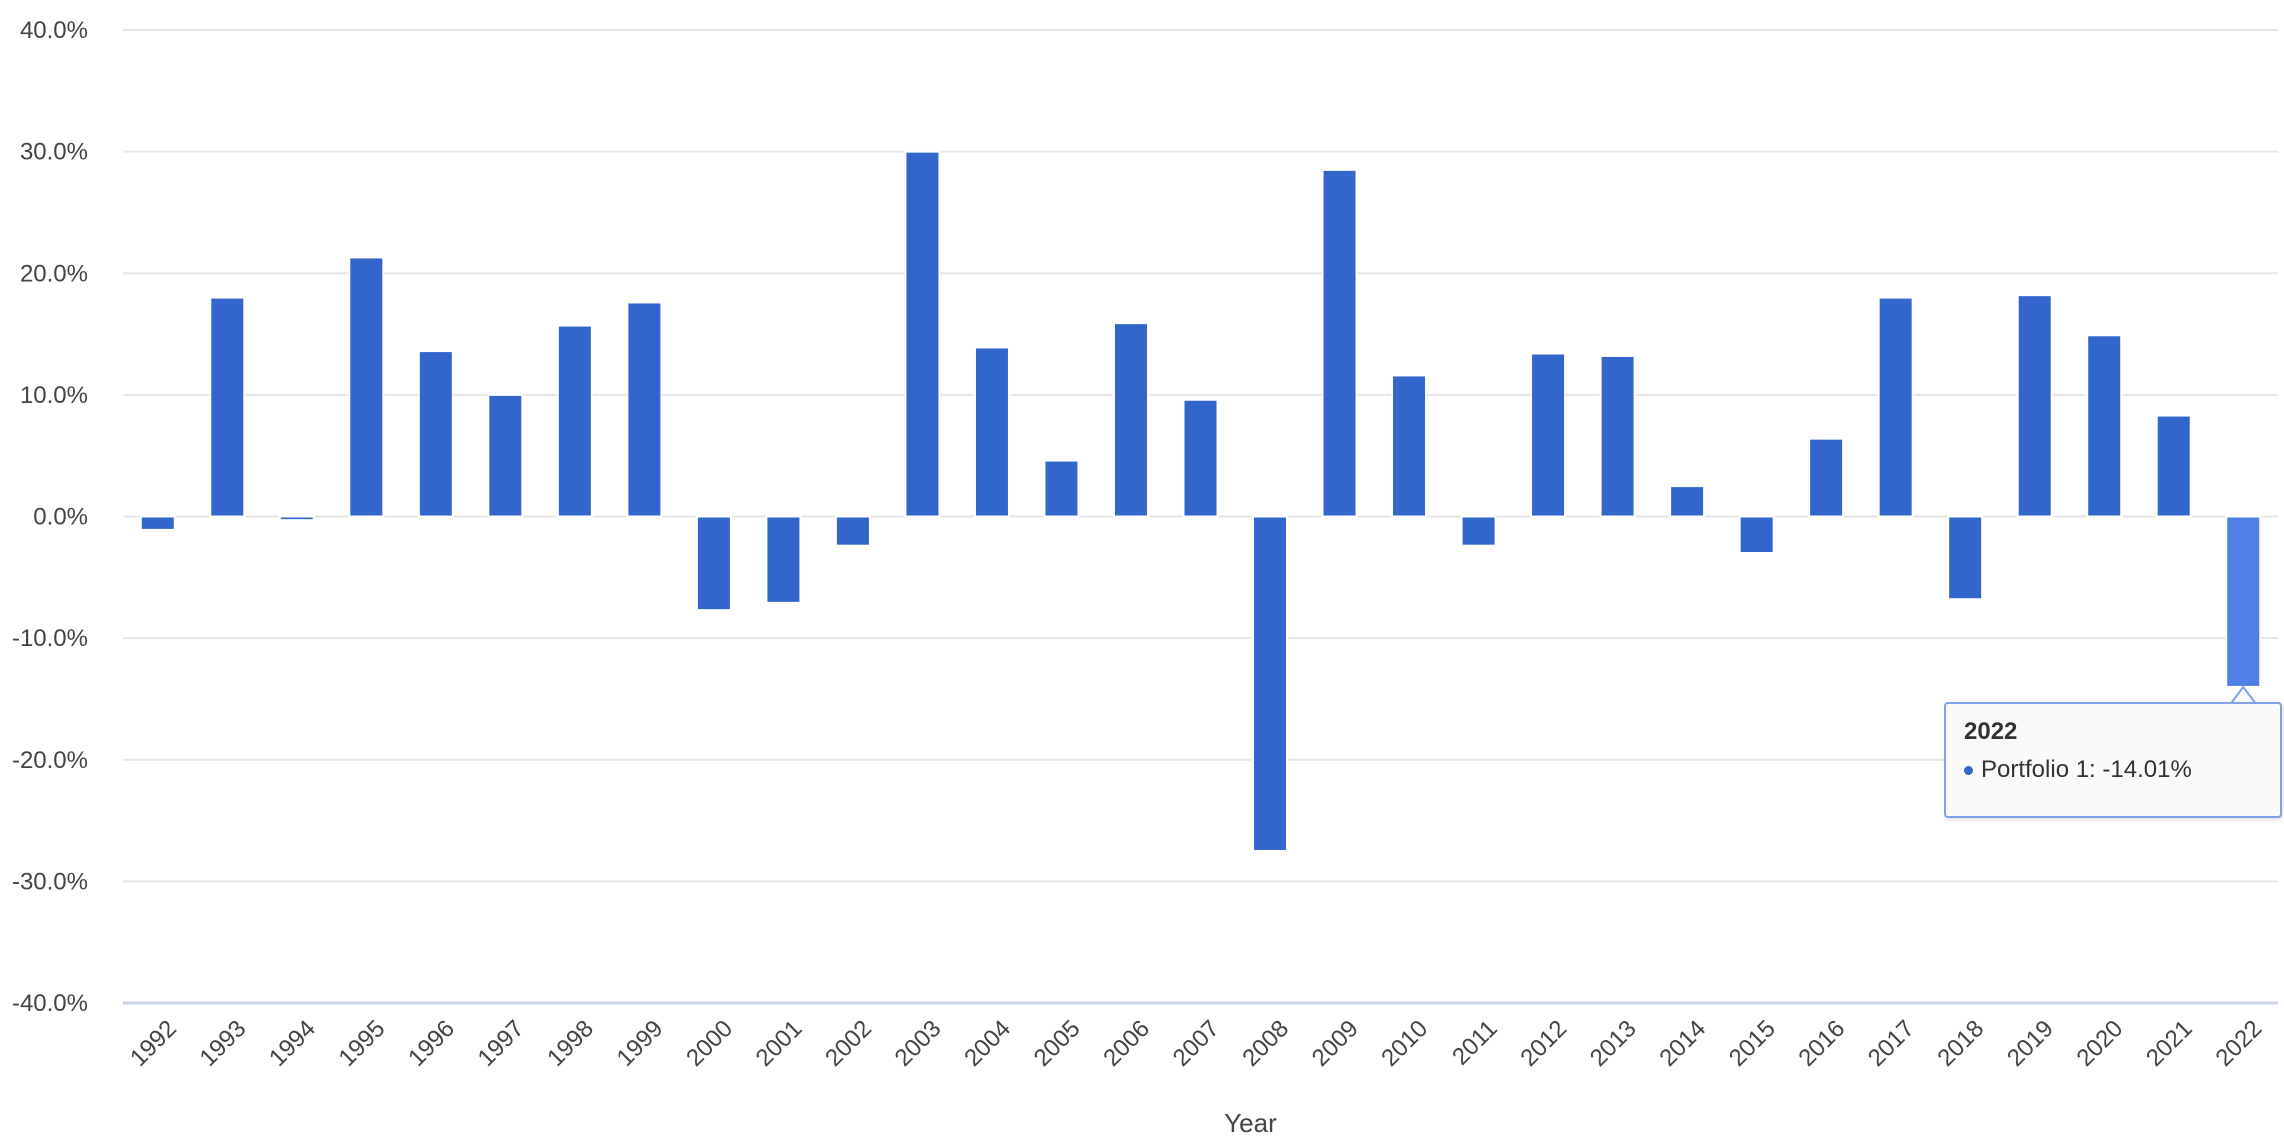 The width and height of the screenshot is (2284, 1142). Describe the element at coordinates (1821, 1043) in the screenshot. I see `x-tick-label: 2016` at that location.